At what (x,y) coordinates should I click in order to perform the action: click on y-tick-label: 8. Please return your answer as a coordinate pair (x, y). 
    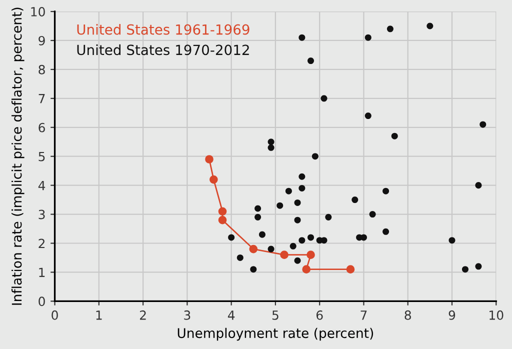
    Looking at the image, I should click on (41, 69).